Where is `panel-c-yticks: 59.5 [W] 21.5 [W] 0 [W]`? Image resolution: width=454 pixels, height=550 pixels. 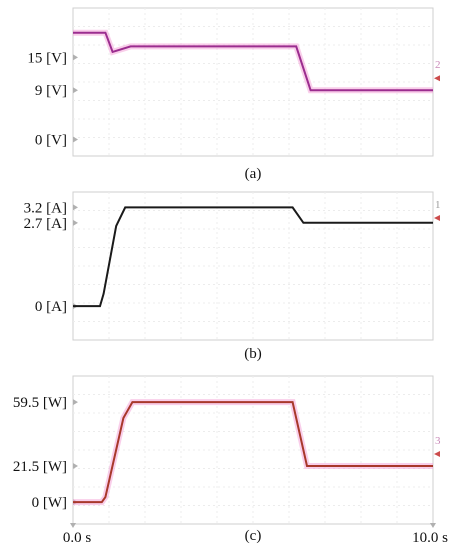
panel-c-yticks: 59.5 [W] 21.5 [W] 0 [W] is located at coordinates (45, 453).